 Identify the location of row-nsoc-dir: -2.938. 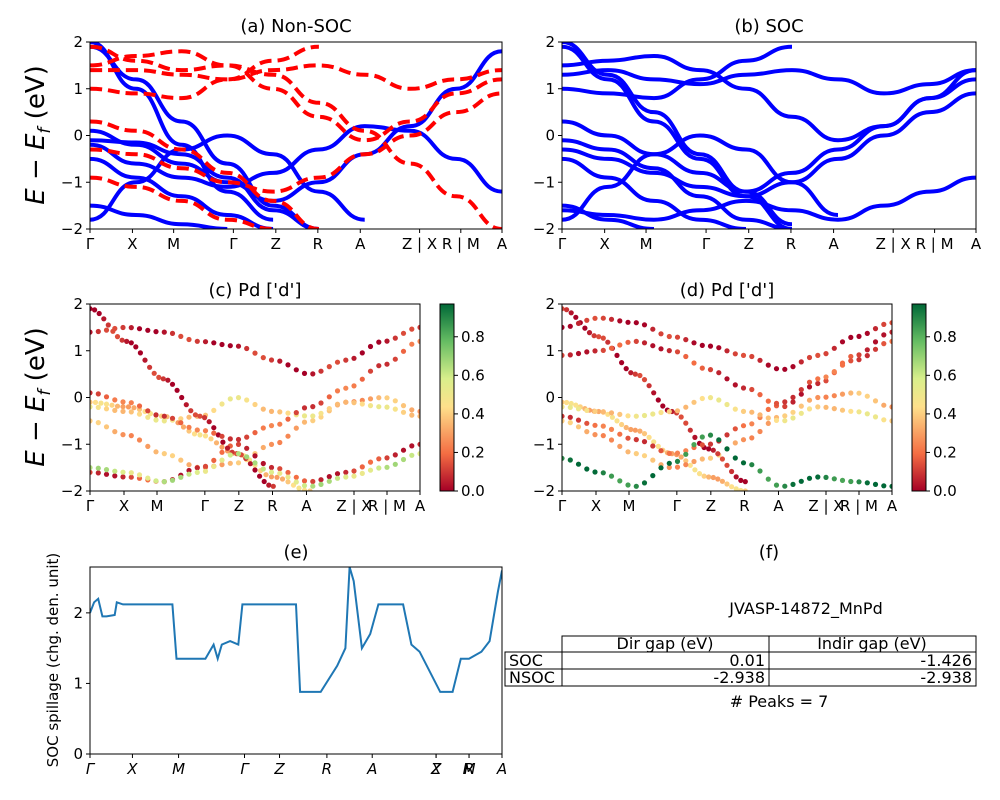
(739, 677).